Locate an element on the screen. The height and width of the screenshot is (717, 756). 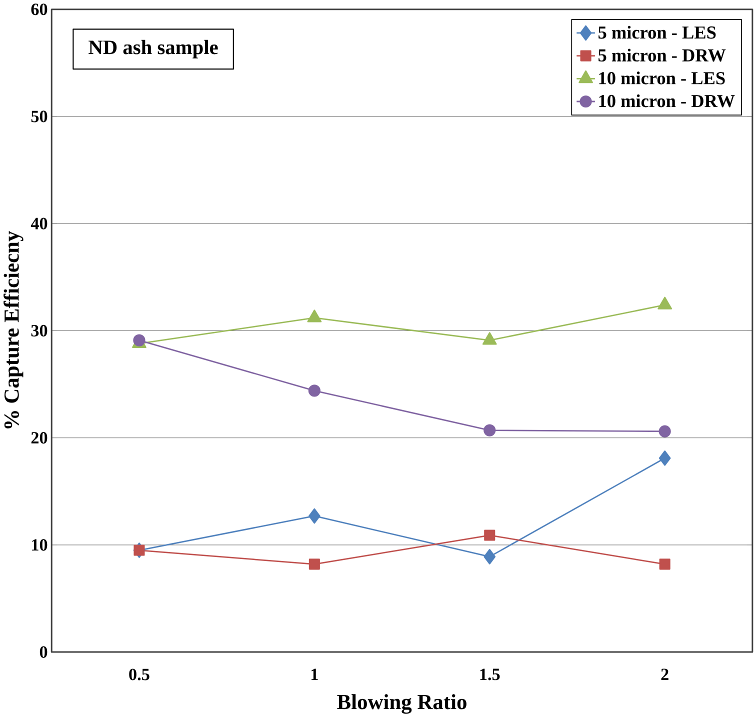
x-tick-label: 2 is located at coordinates (664, 674).